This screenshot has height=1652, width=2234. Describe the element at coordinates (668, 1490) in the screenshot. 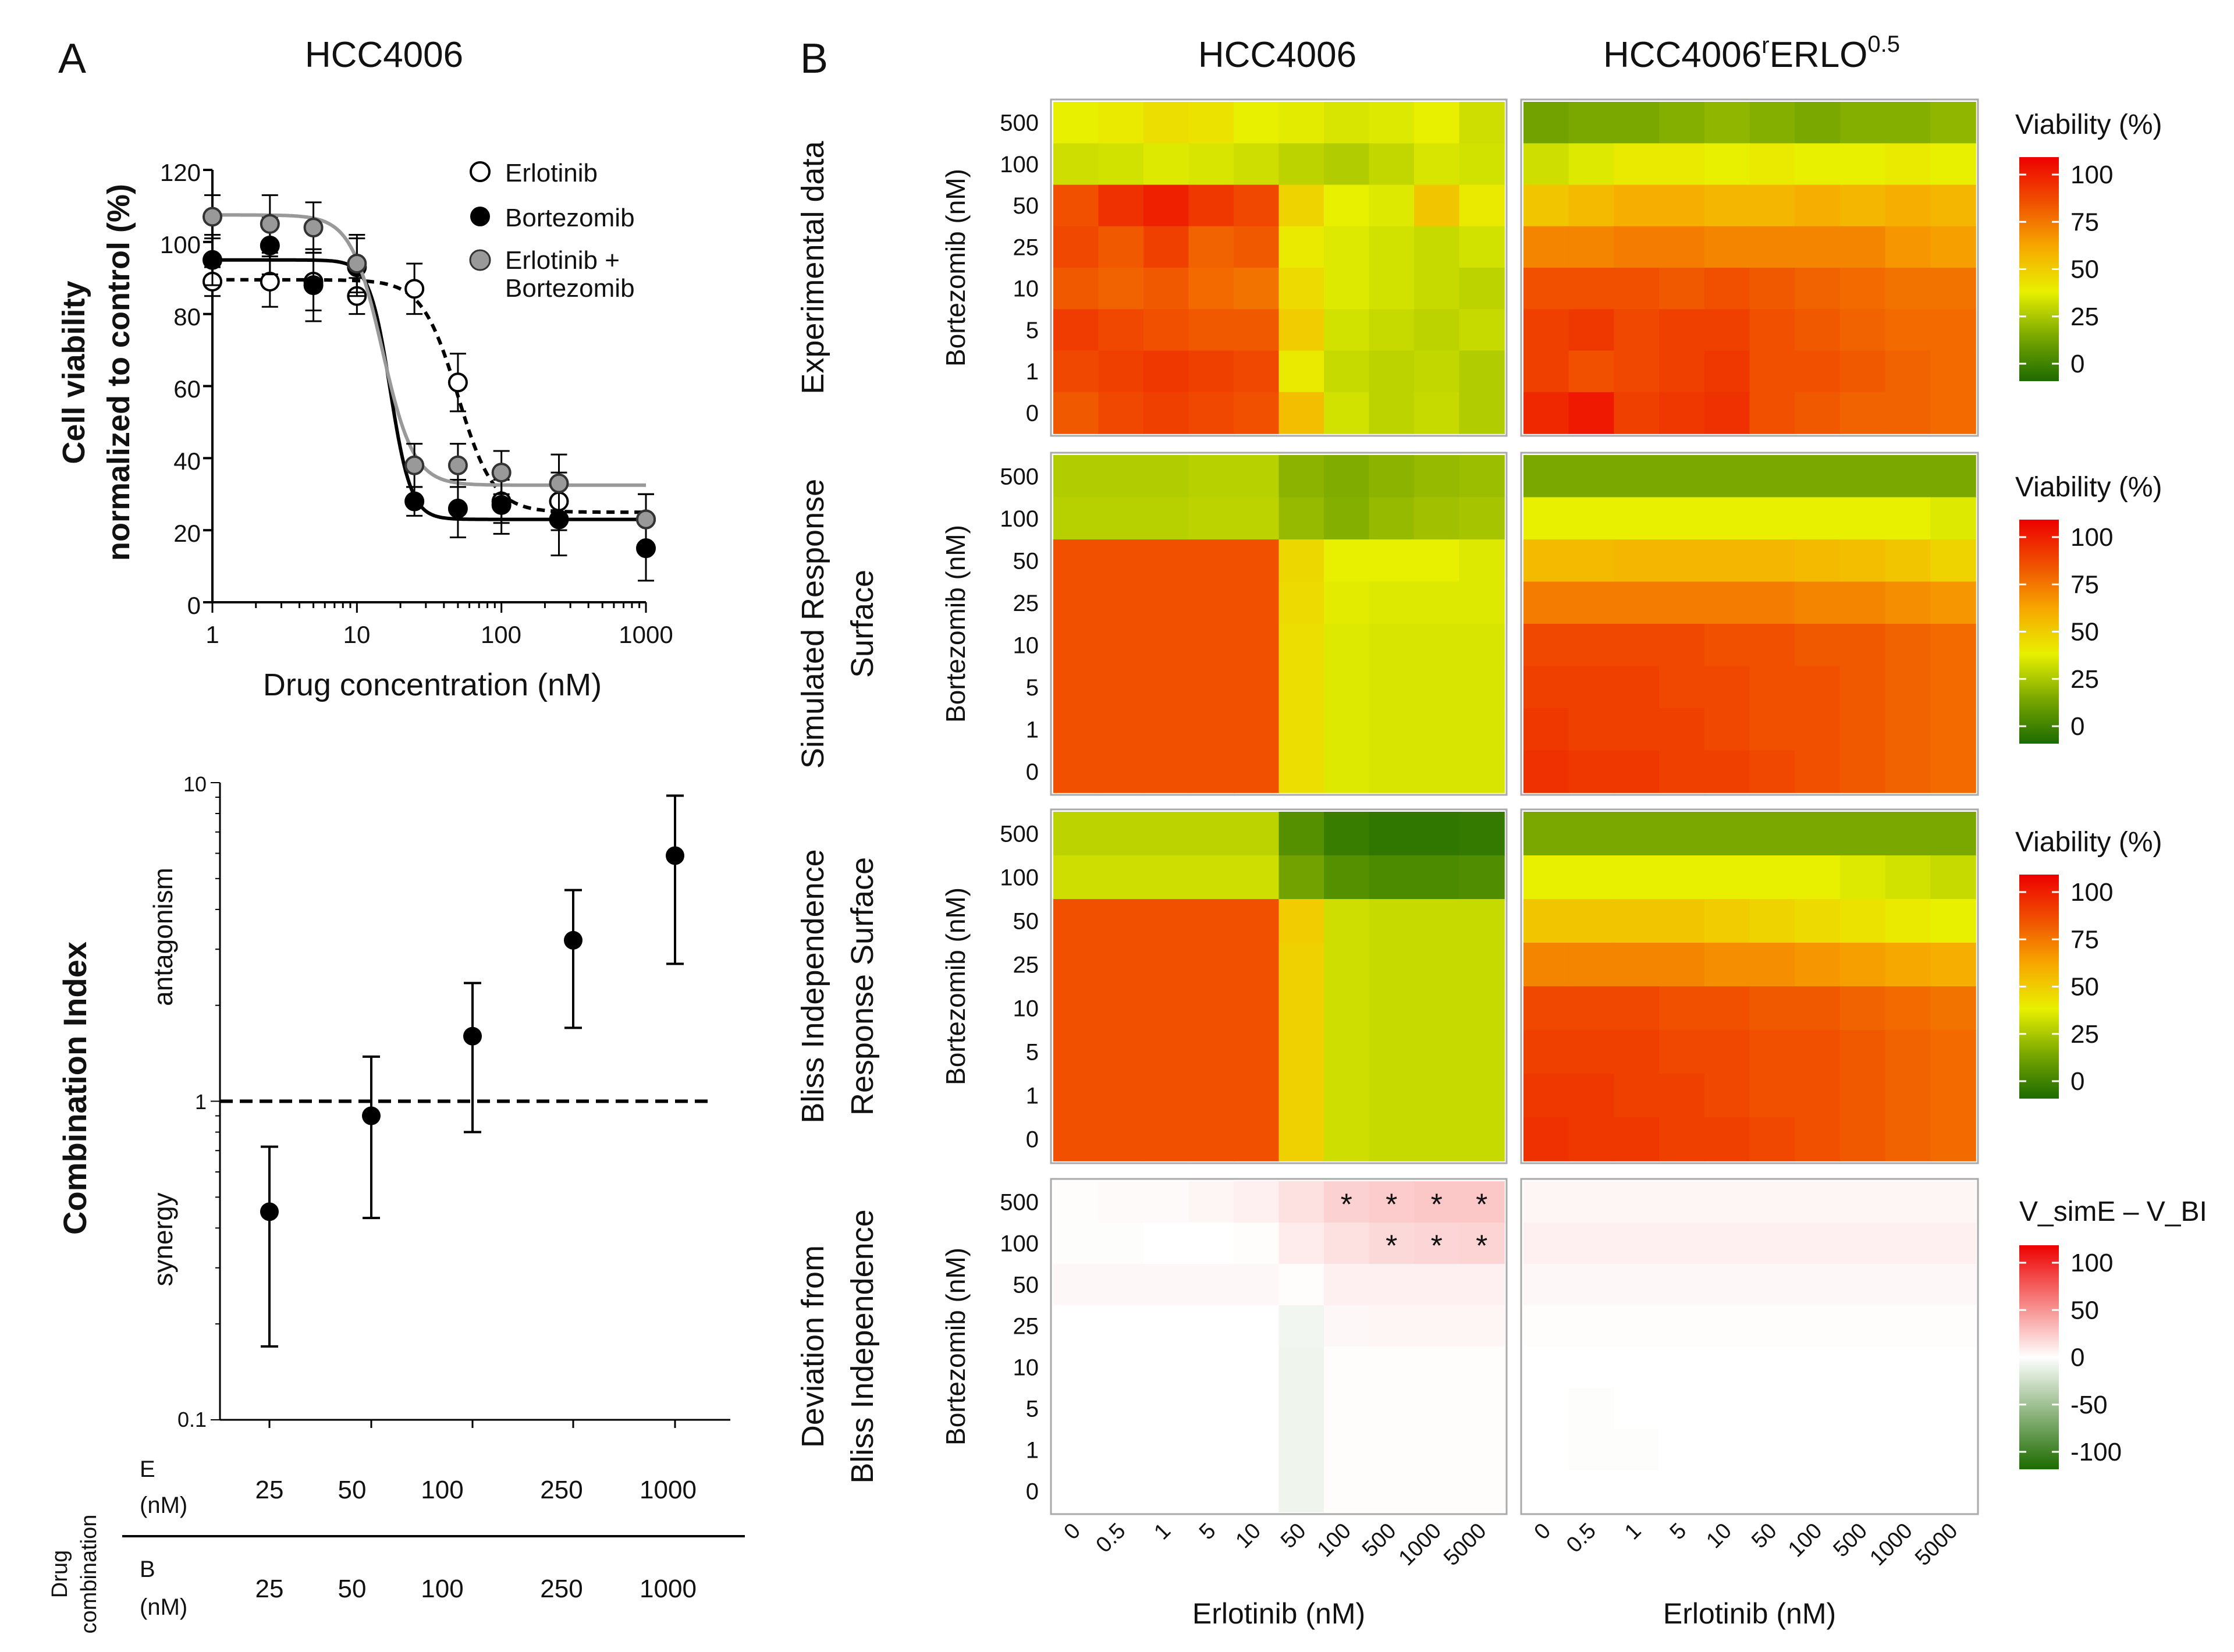

I see `erlotinib-value: 1000` at that location.